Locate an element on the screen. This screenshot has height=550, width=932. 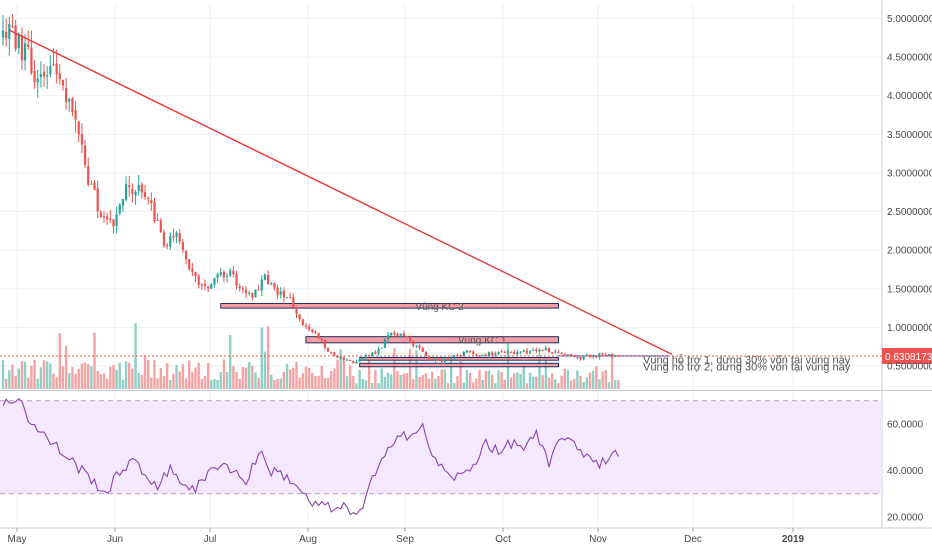
rsi-tick-2: 20.0000 is located at coordinates (905, 518).